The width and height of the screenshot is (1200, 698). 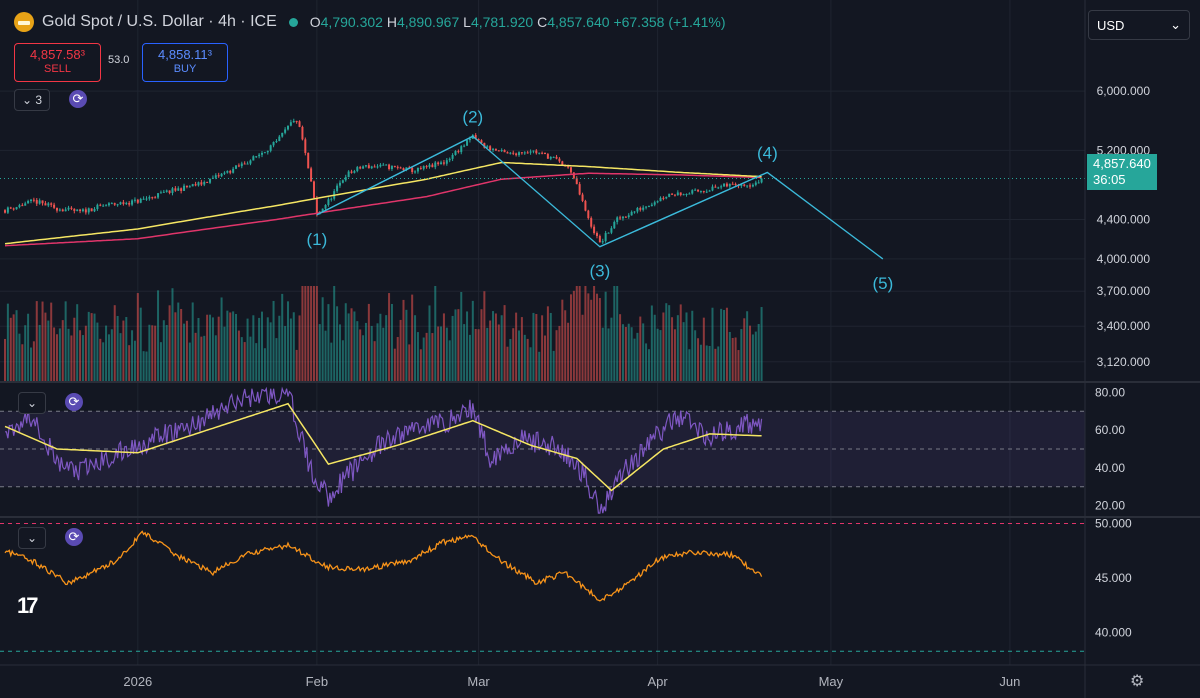 I want to click on currency-select: USD ⌄, so click(x=1139, y=25).